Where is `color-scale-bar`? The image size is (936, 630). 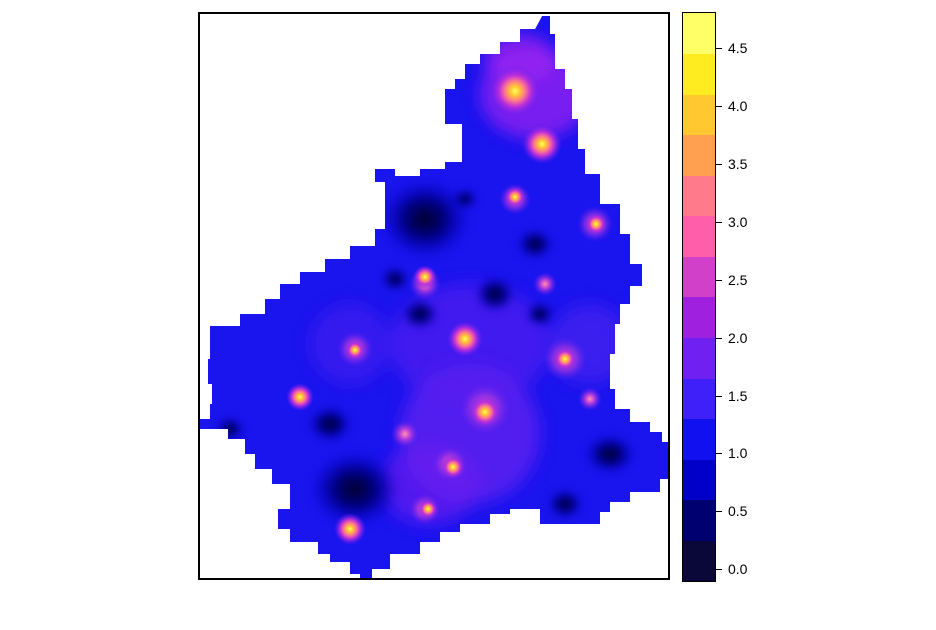 color-scale-bar is located at coordinates (699, 297).